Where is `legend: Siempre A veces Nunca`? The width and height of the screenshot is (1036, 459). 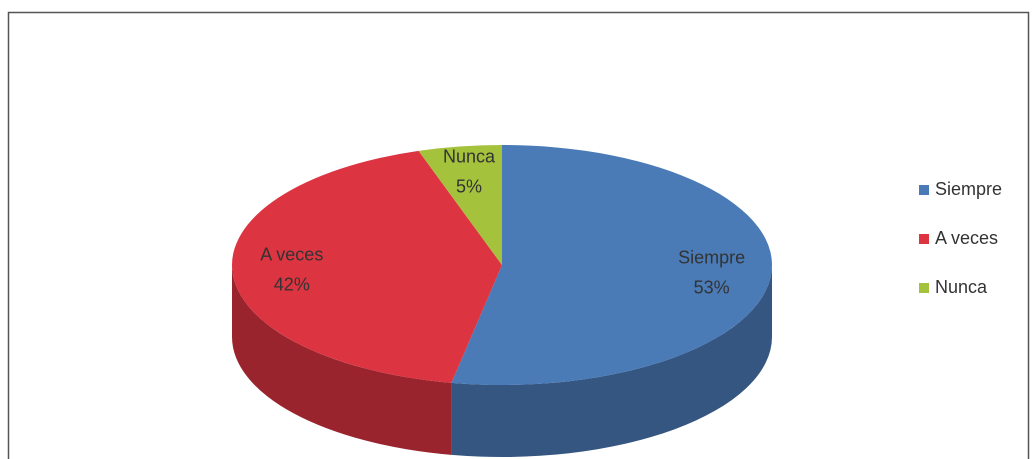
legend: Siempre A veces Nunca is located at coordinates (960, 238).